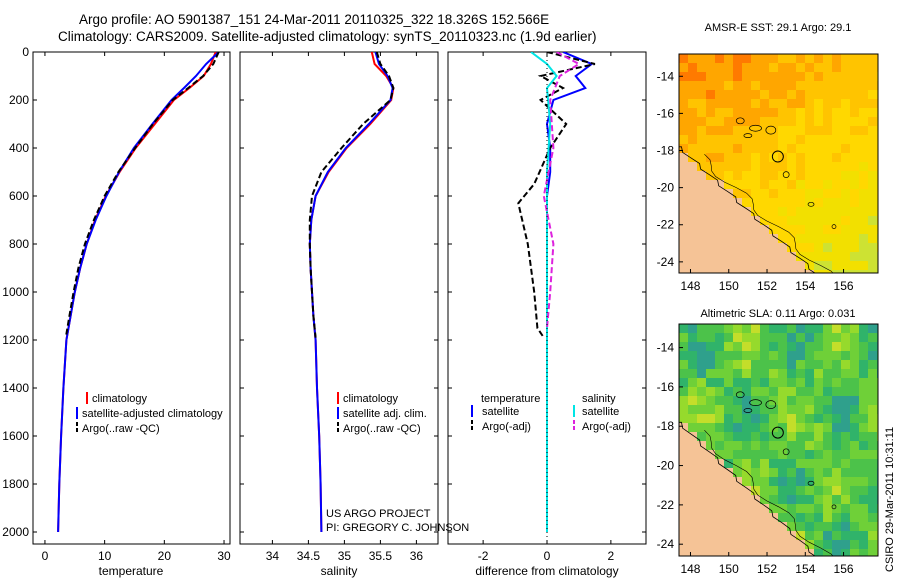  What do you see at coordinates (740, 395) in the screenshot?
I see `reef-outline` at bounding box center [740, 395].